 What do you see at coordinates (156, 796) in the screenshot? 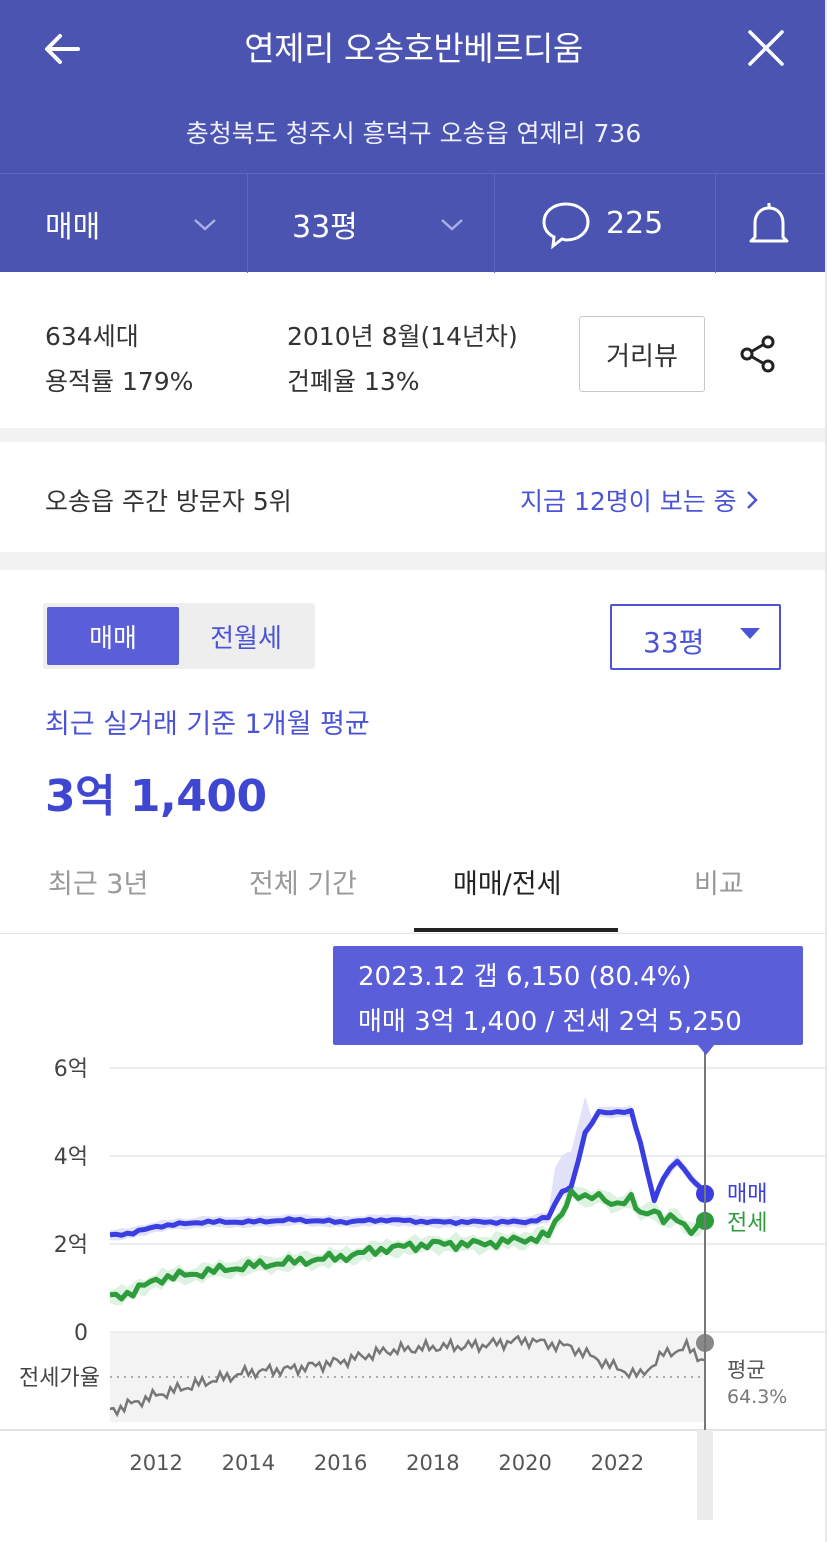
I see `average-price: 3억 1,400` at bounding box center [156, 796].